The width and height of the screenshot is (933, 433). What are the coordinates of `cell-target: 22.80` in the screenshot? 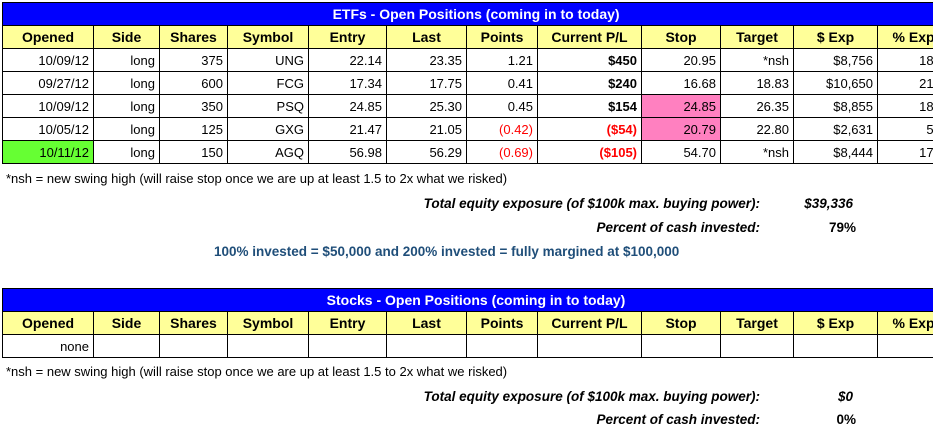 It's located at (757, 129).